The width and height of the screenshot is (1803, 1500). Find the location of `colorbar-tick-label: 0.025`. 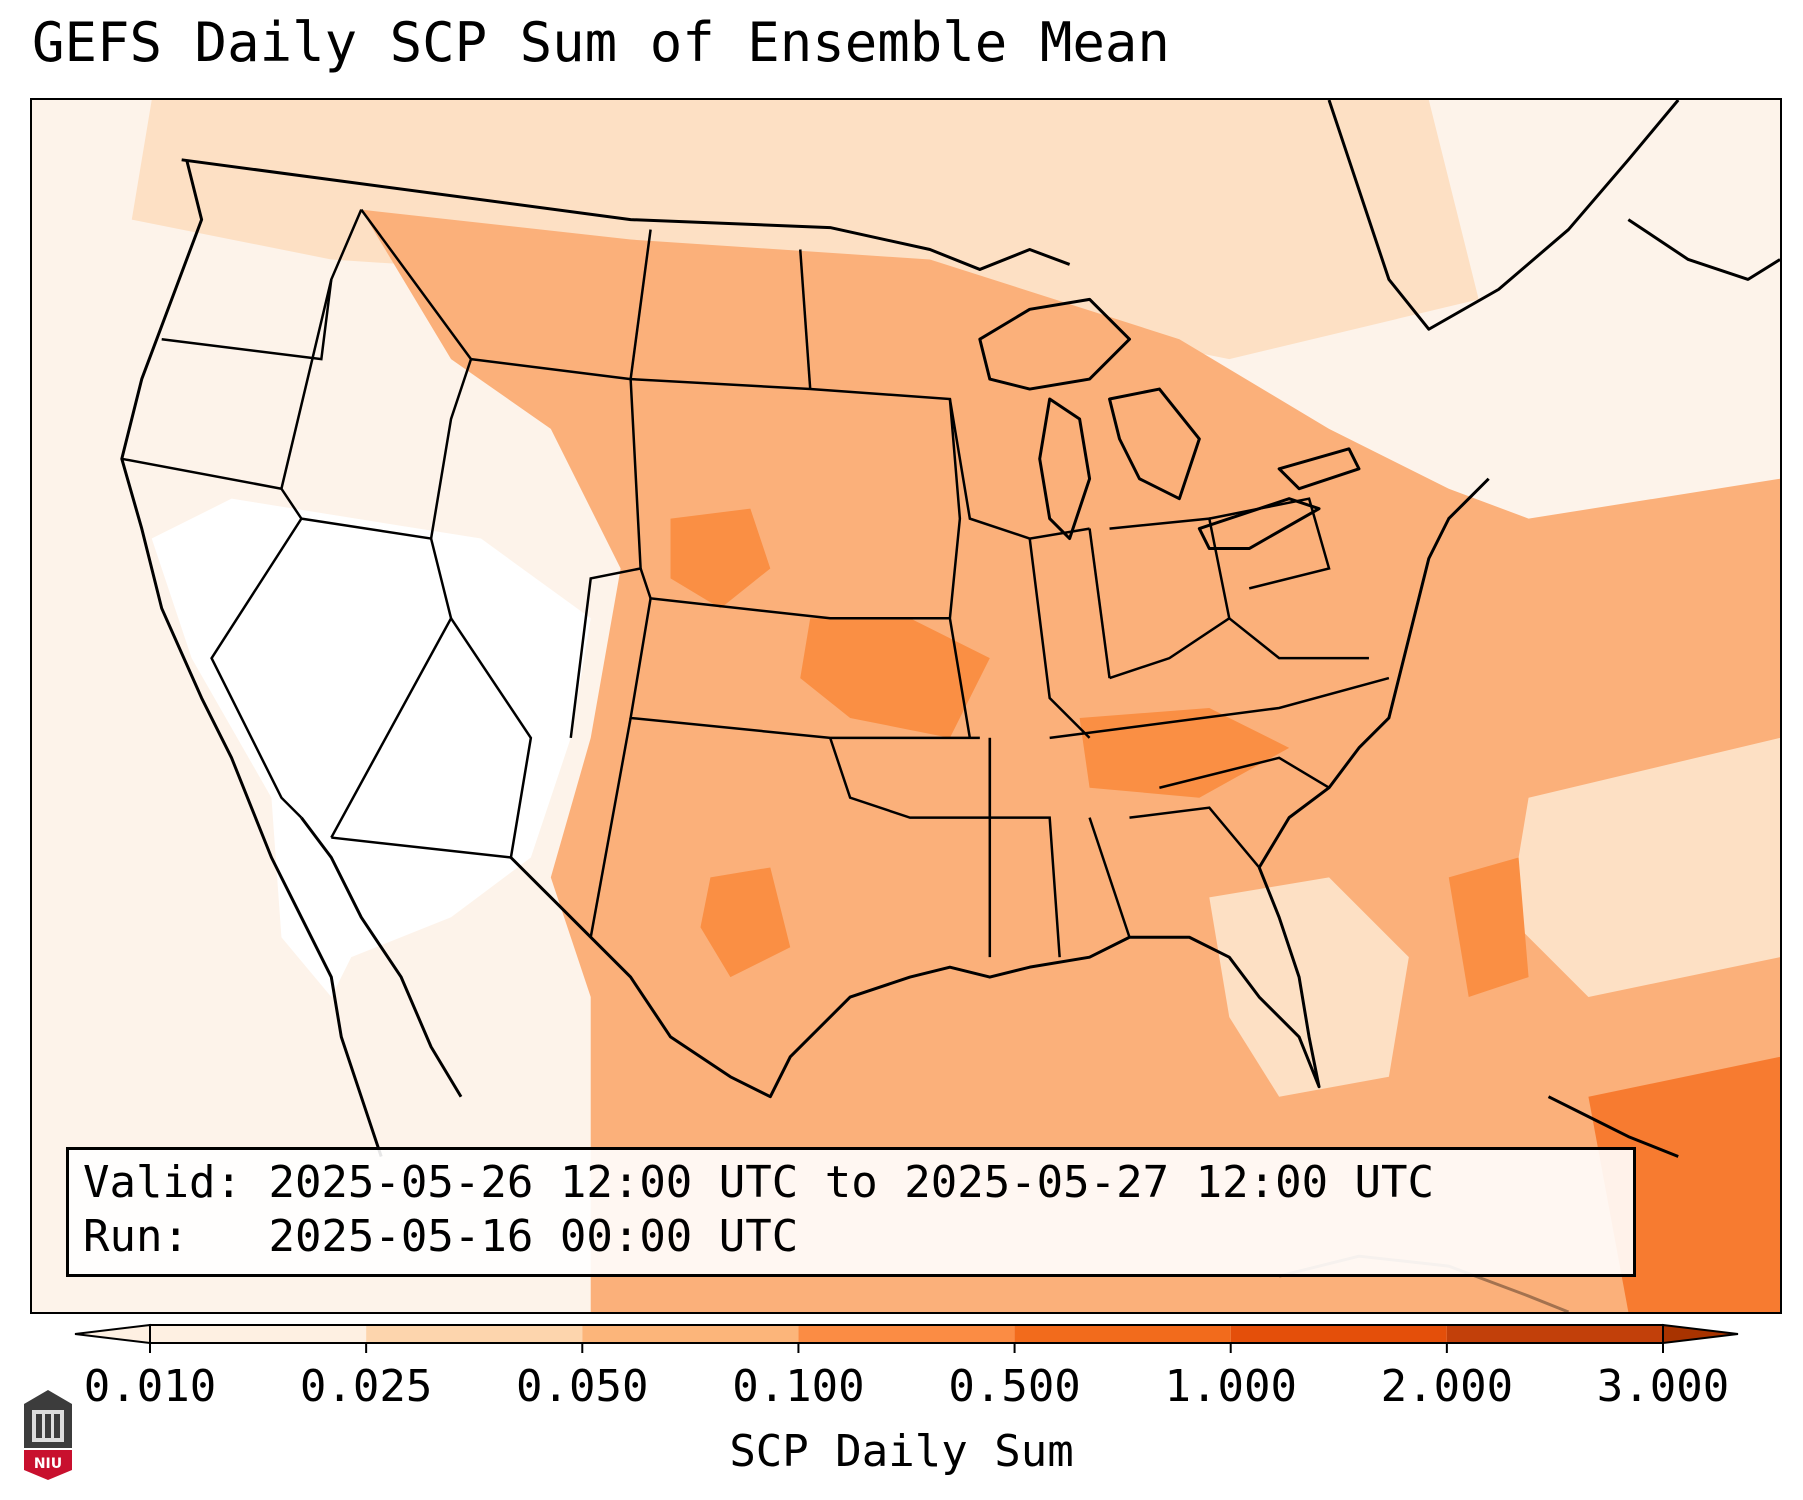

colorbar-tick-label: 0.025 is located at coordinates (366, 1386).